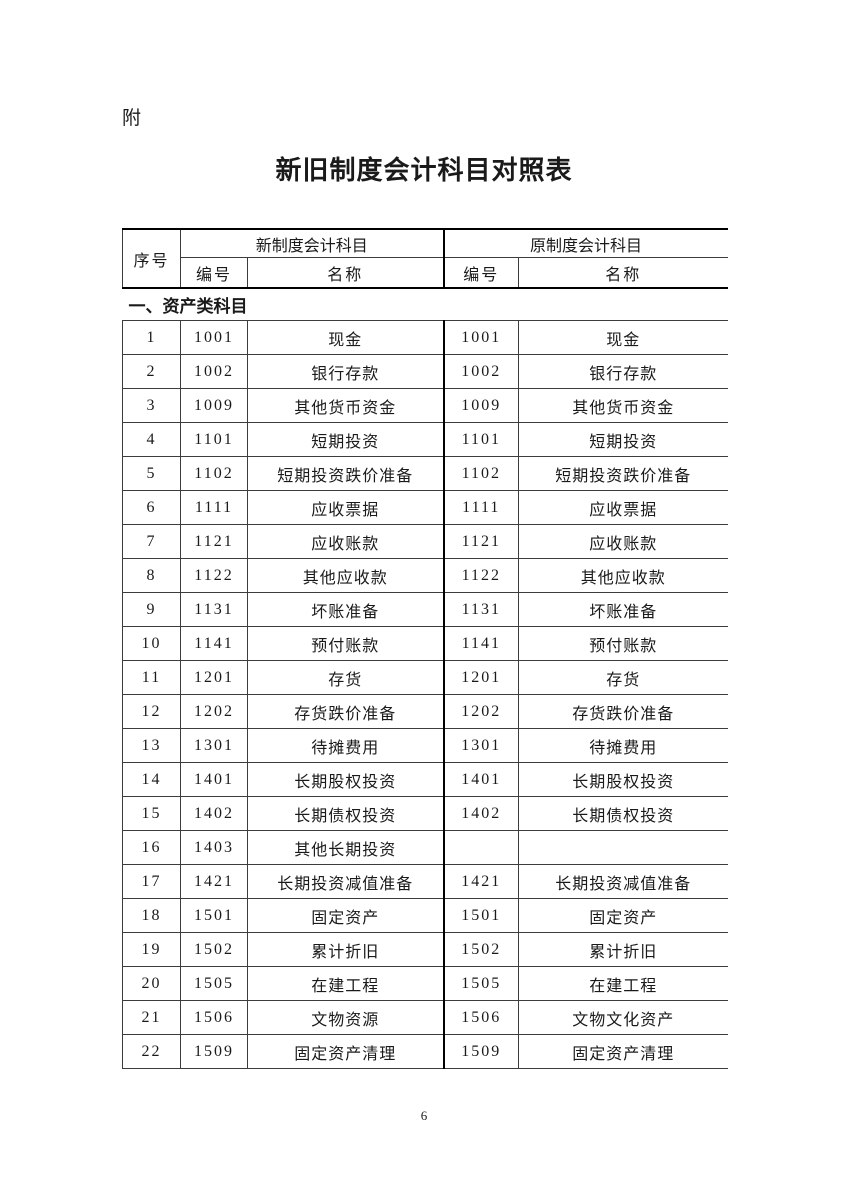 This screenshot has height=1200, width=848. I want to click on new-code-cell: 1421, so click(214, 881).